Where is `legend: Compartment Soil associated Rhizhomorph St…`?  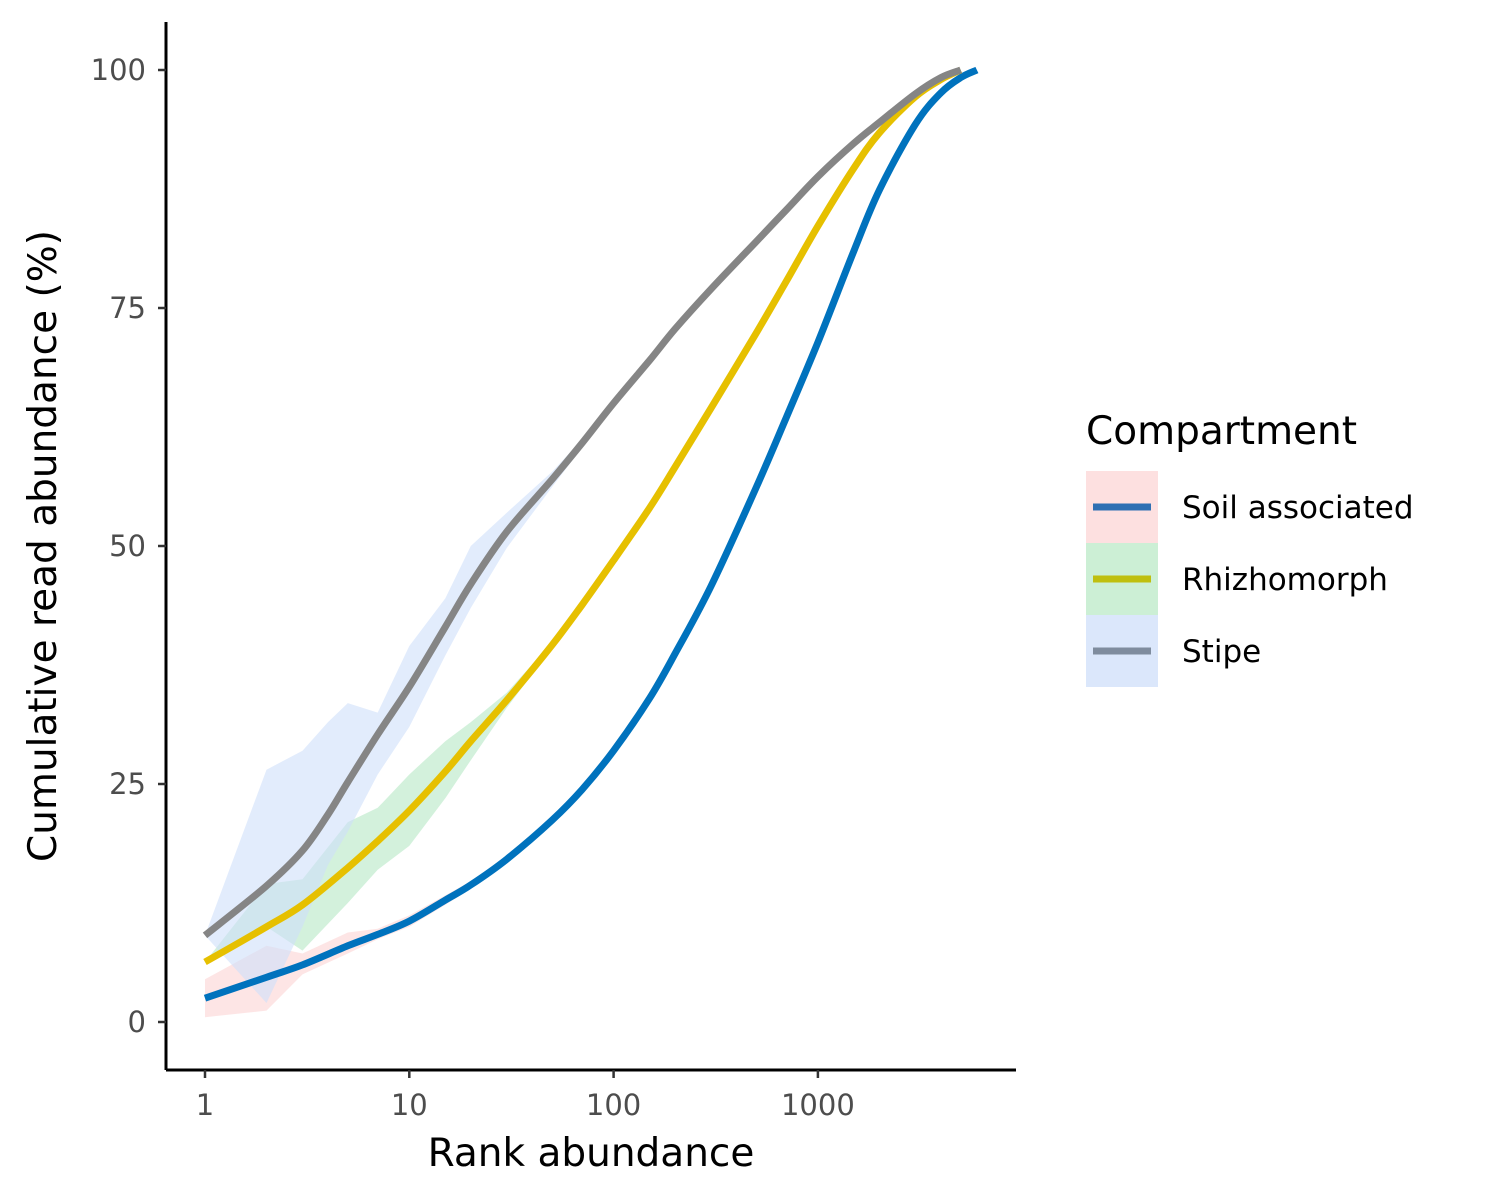
legend: Compartment Soil associated Rhizhomorph St… is located at coordinates (1250, 548).